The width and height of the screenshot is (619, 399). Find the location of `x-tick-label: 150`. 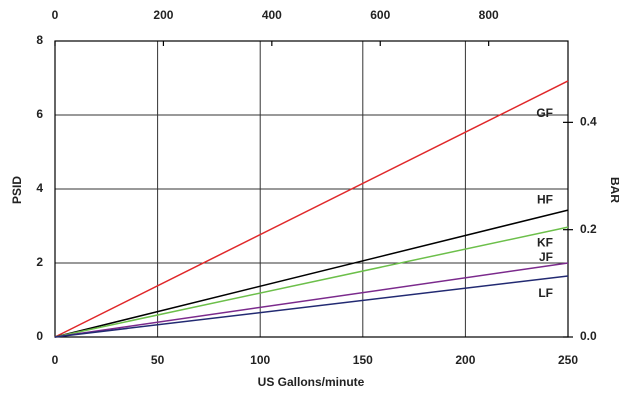

x-tick-label: 150 is located at coordinates (363, 360).